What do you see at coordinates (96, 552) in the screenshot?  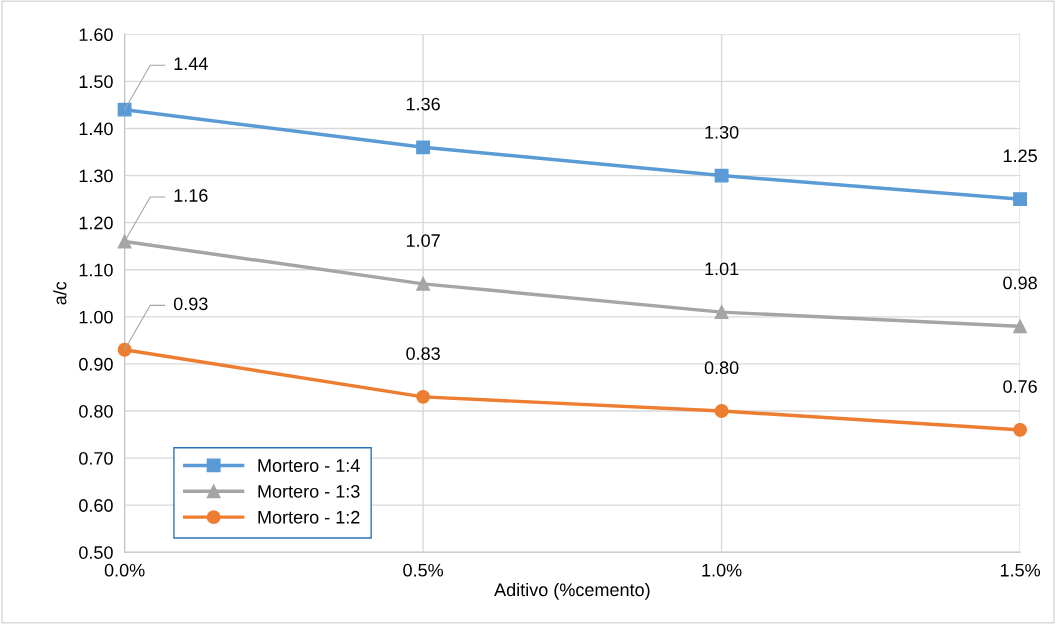 I see `y-tick-label: 0.50` at bounding box center [96, 552].